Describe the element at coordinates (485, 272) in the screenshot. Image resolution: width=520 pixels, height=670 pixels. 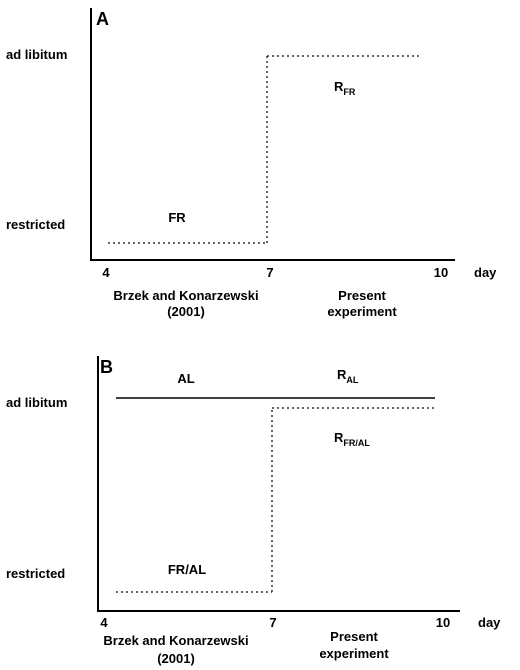
I see `panel-a-x-unit: day` at that location.